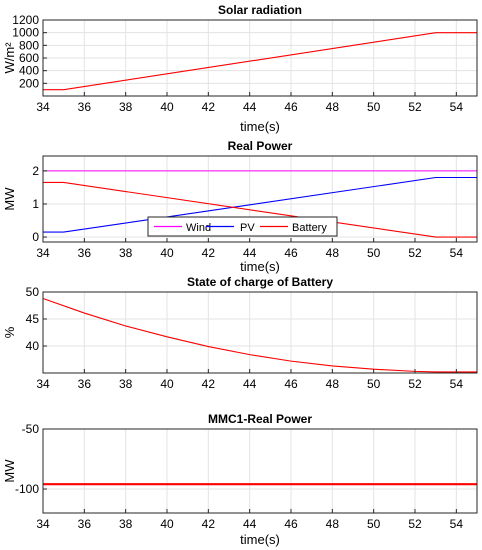 Image resolution: width=482 pixels, height=550 pixels. What do you see at coordinates (260, 204) in the screenshot?
I see `series-line-pv` at bounding box center [260, 204].